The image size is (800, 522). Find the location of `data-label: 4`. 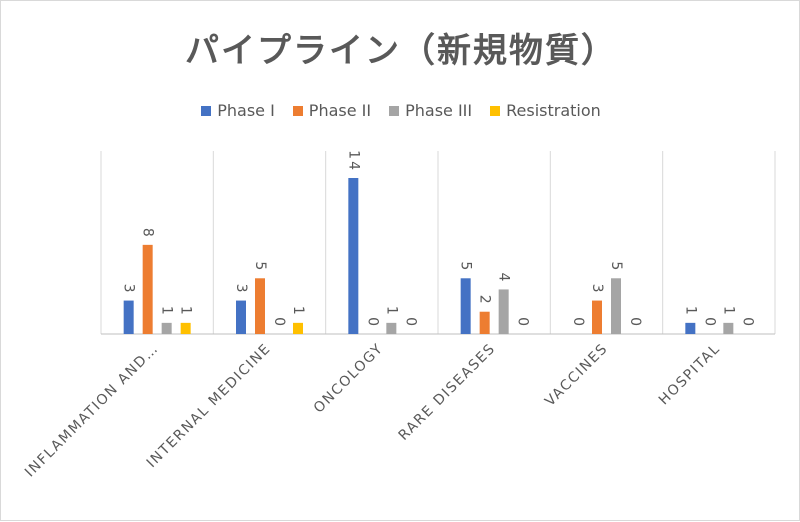

data-label: 4 is located at coordinates (504, 278).